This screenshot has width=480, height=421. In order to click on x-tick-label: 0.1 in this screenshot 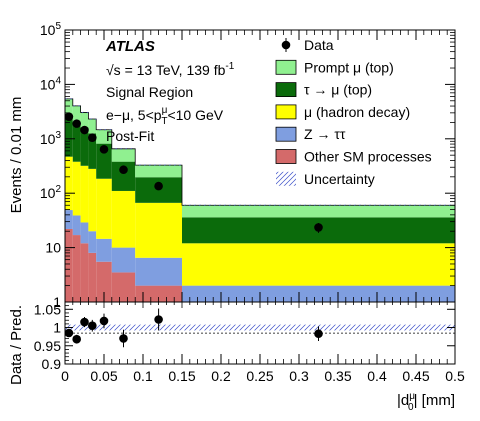, I will do `click(143, 376)`.